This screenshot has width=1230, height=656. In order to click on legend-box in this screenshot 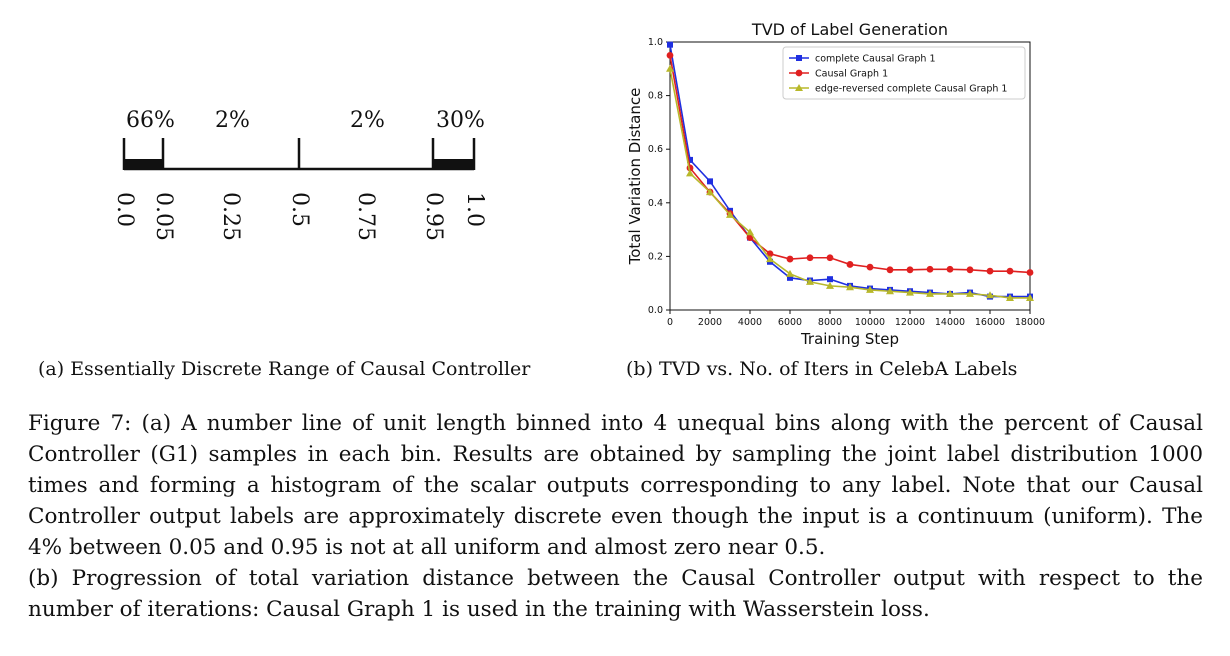, I will do `click(904, 73)`.